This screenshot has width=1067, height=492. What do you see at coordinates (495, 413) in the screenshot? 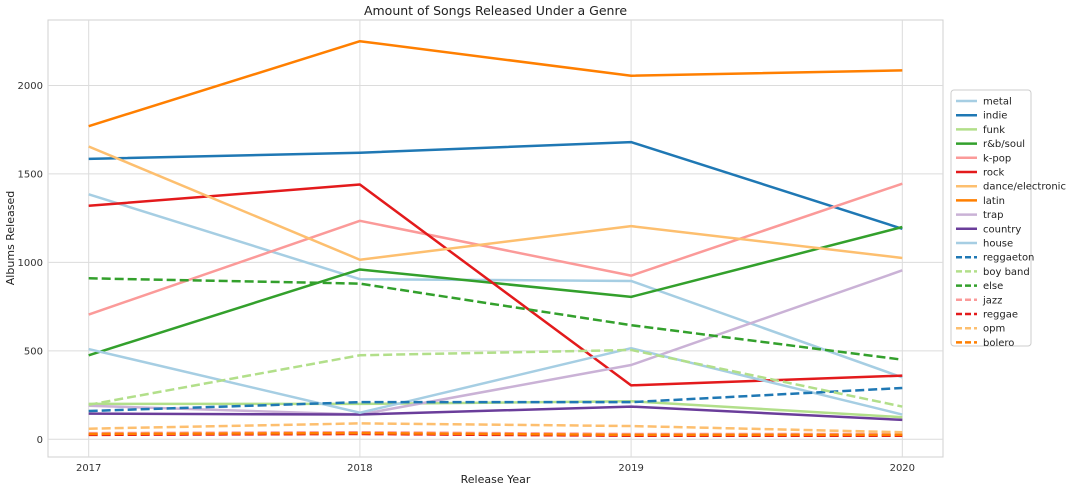
I see `series-line-country` at bounding box center [495, 413].